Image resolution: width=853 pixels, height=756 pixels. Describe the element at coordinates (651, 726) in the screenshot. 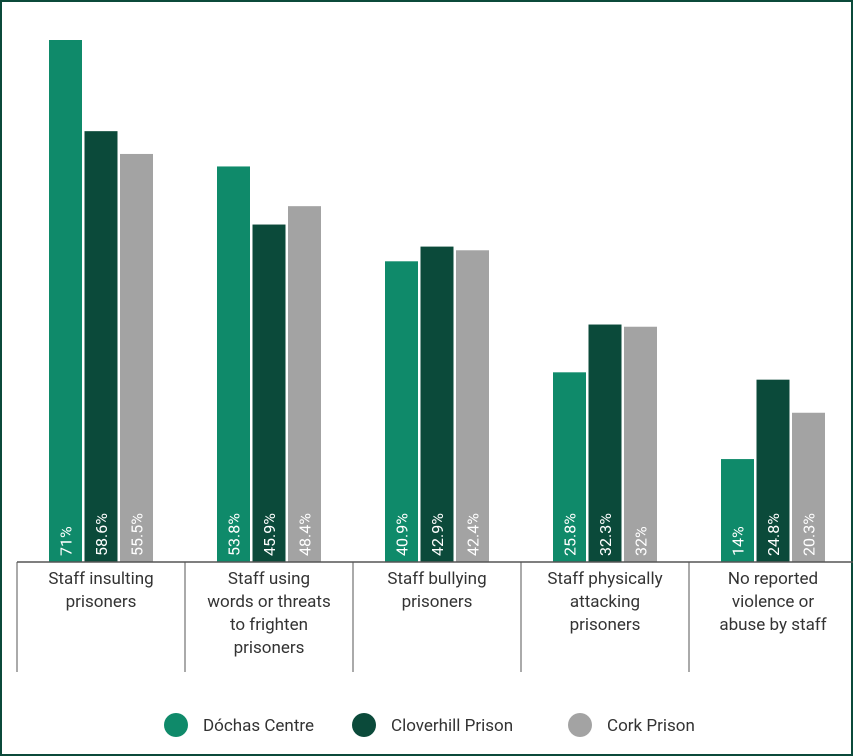

I see `legend-label: Cork Prison` at that location.